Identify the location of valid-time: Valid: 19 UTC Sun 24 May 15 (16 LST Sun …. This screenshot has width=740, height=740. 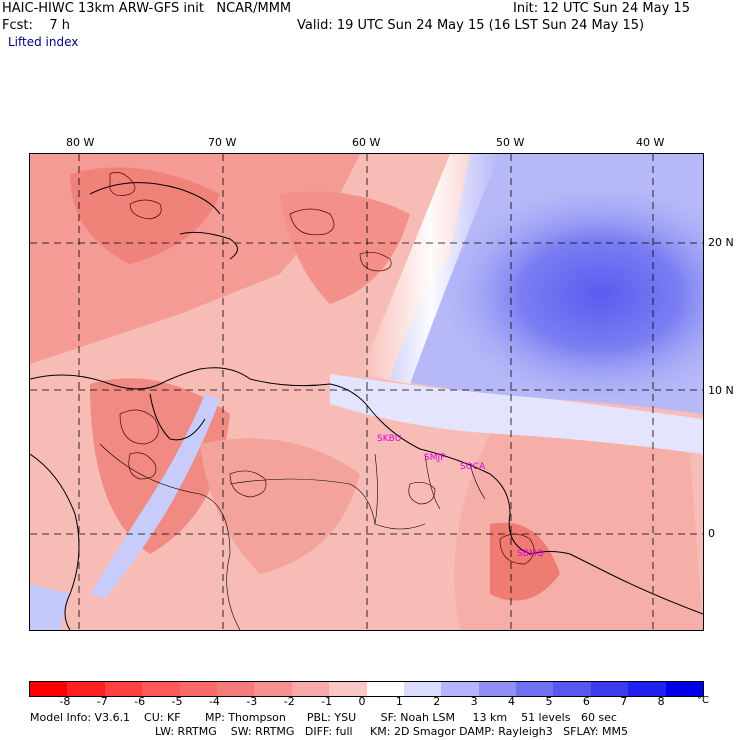
(471, 25).